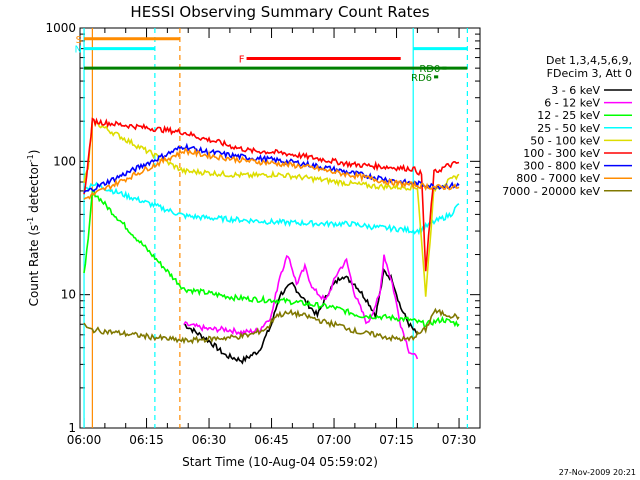  I want to click on legend-label: 3 - 6 keV, so click(575, 90).